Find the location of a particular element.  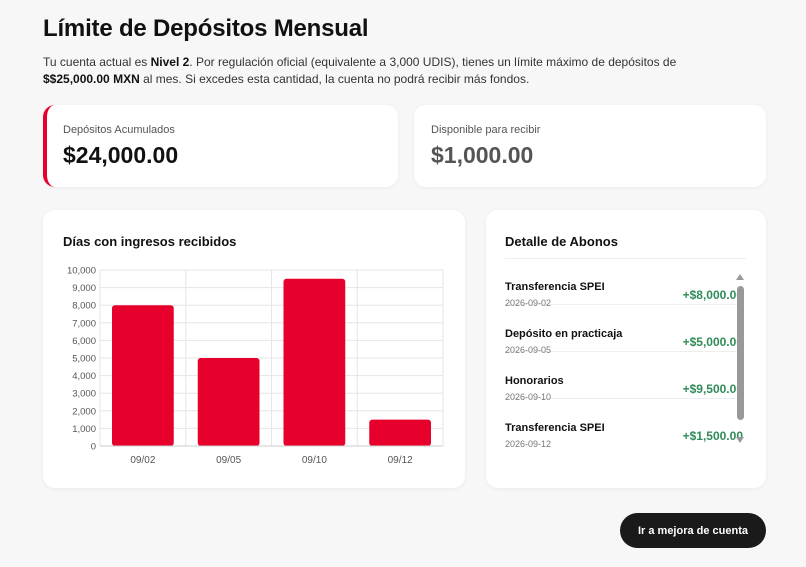

available-balance-label: Disponible para recibir is located at coordinates (486, 130).